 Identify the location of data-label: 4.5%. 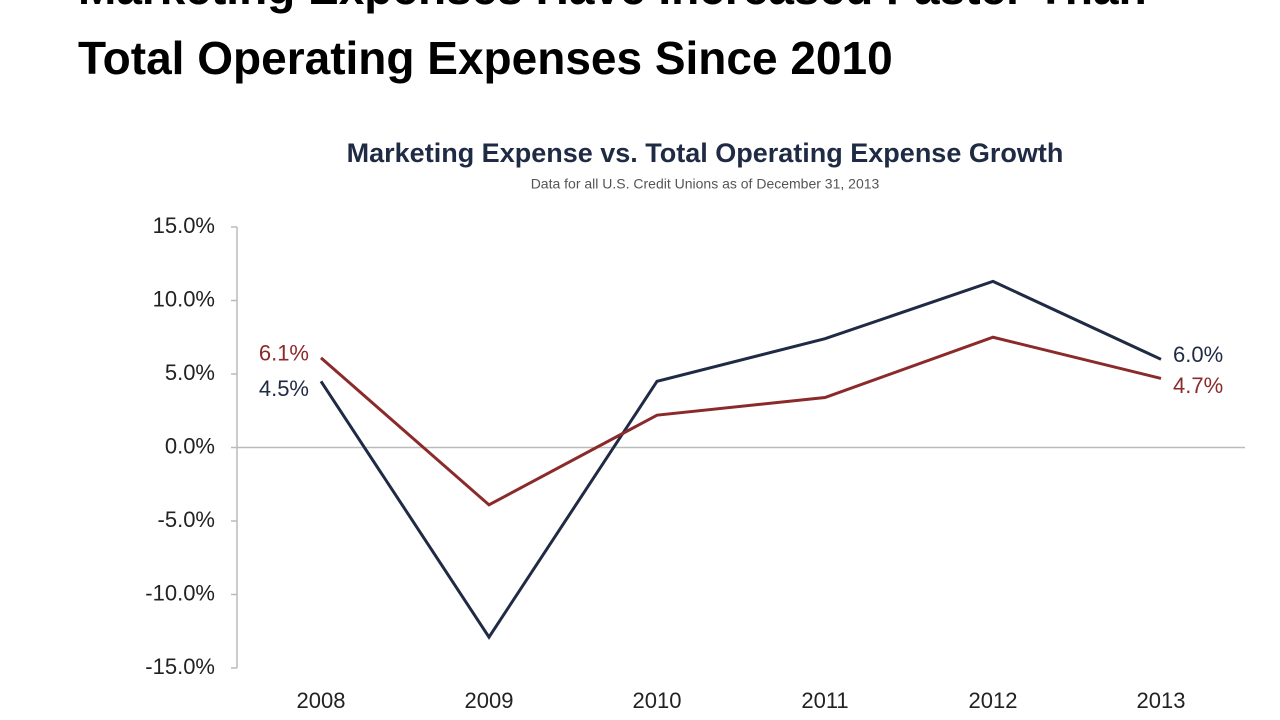
(284, 388).